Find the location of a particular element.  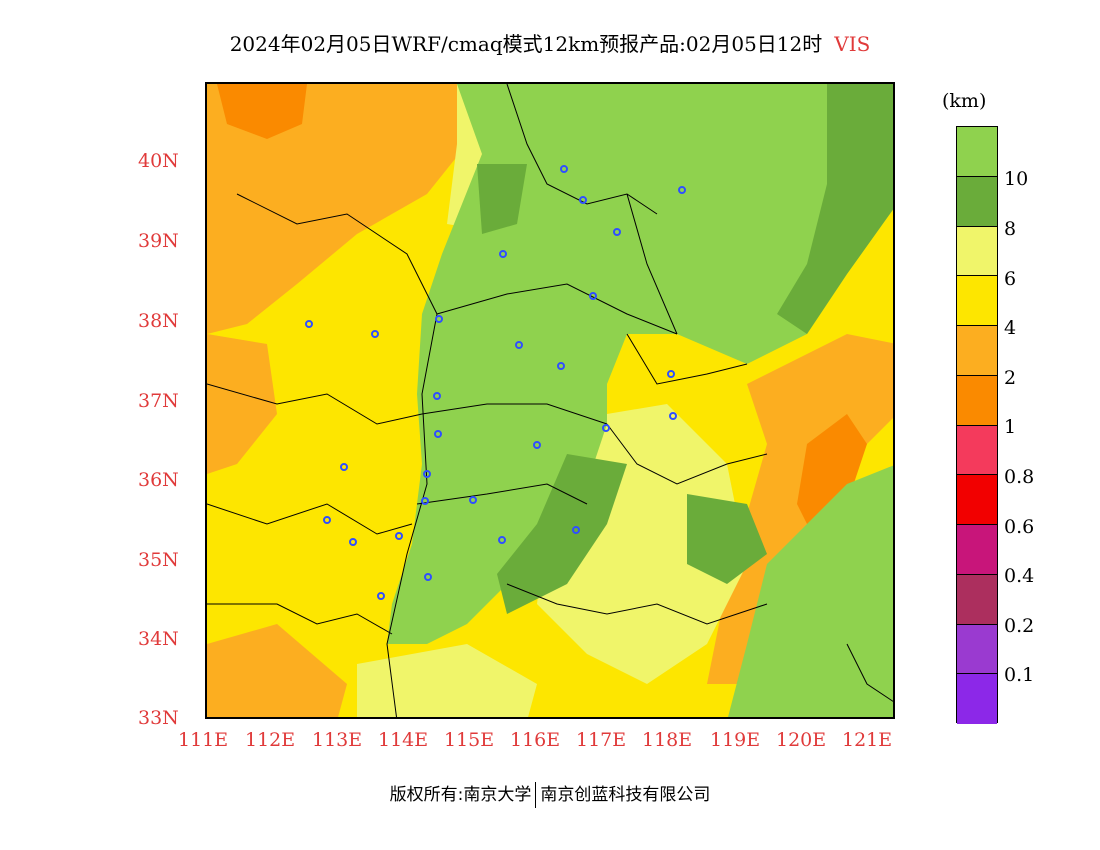

colorbar-label: 8 is located at coordinates (1010, 229).